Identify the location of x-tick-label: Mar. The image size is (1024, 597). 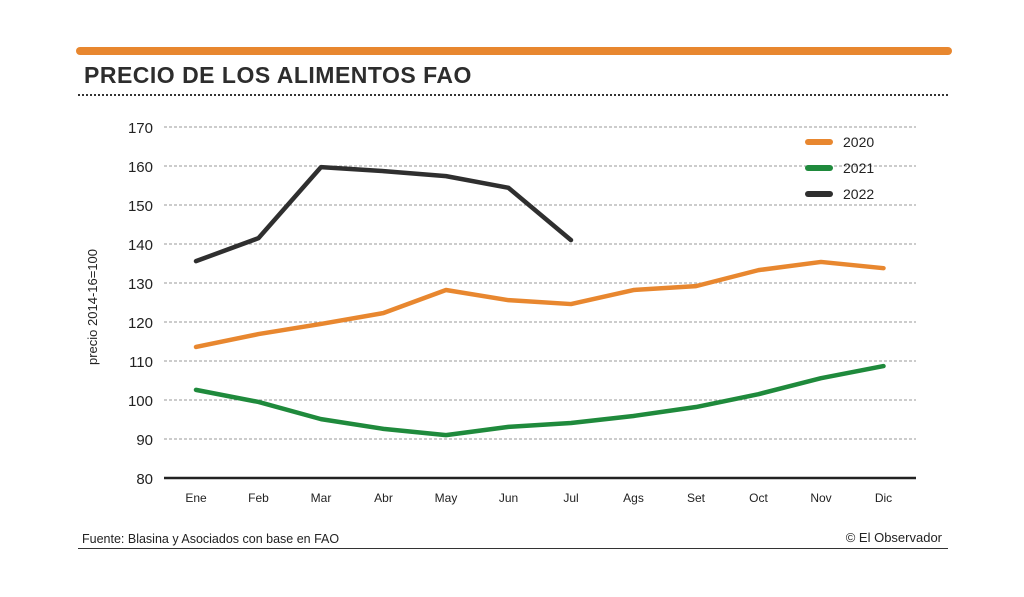
(321, 498).